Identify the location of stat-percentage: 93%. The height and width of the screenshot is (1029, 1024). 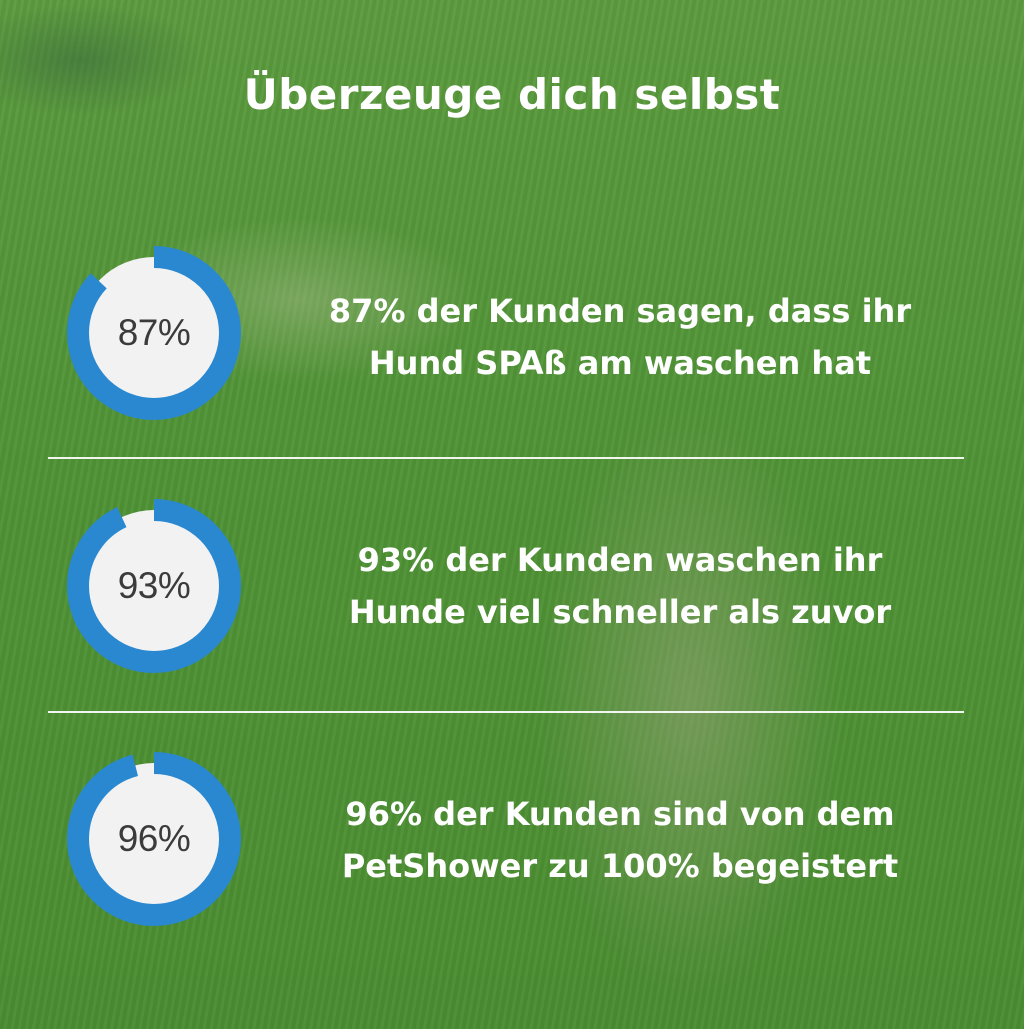
(154, 585).